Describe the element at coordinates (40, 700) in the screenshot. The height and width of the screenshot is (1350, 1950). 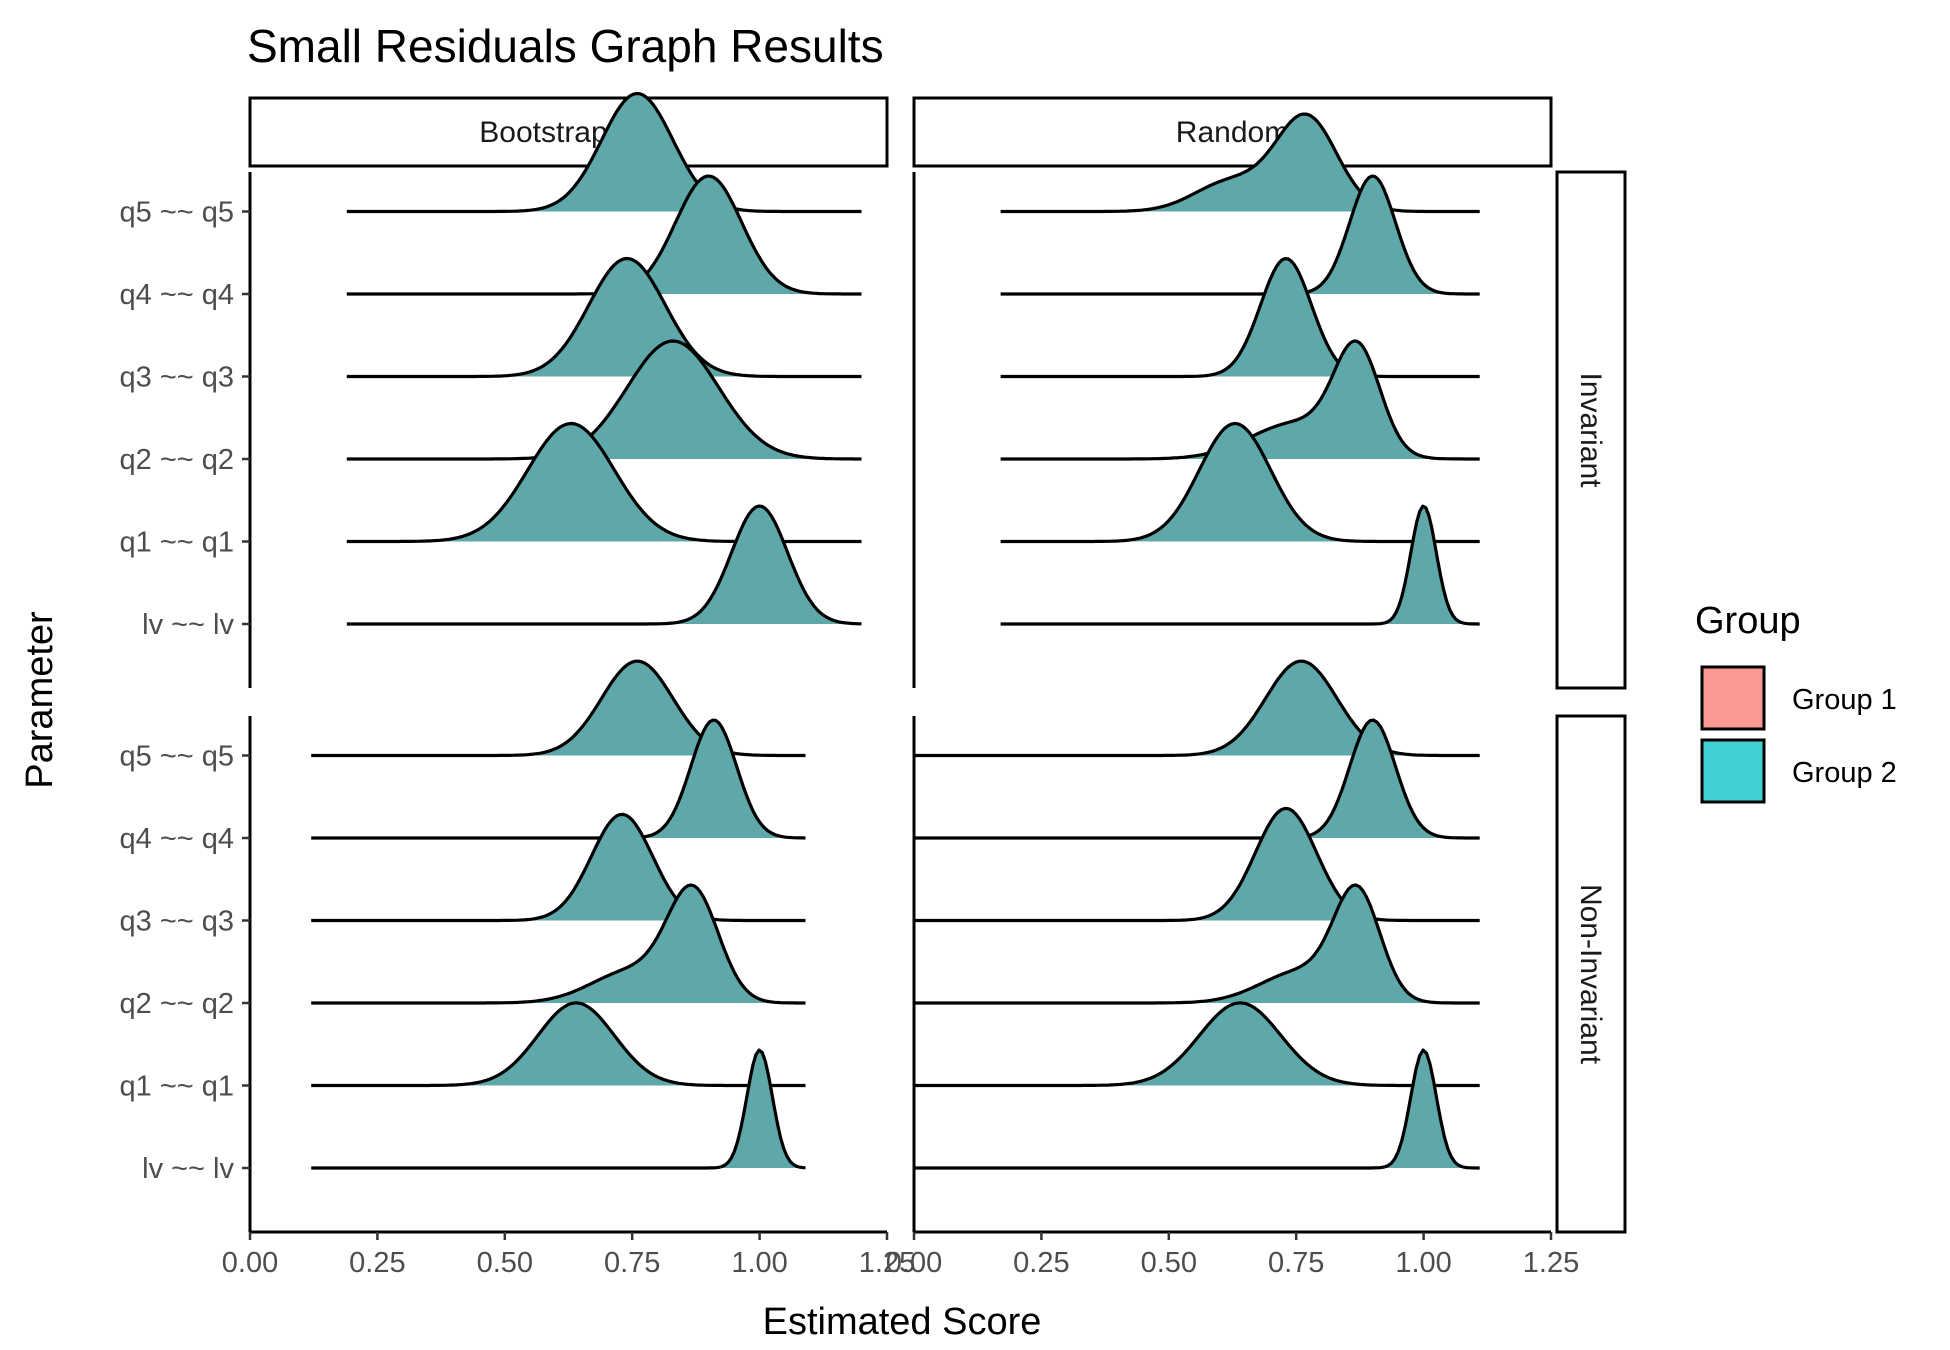
I see `y-axis-title: Parameter` at that location.